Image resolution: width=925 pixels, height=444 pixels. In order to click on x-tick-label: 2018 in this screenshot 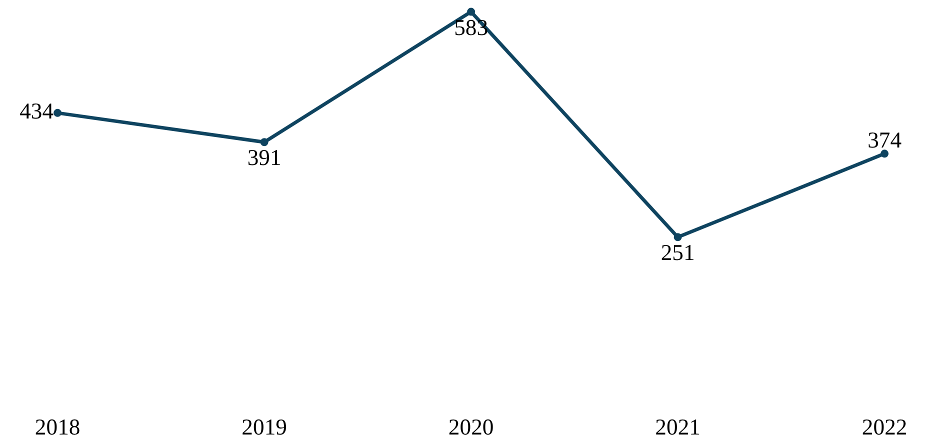, I will do `click(57, 427)`.